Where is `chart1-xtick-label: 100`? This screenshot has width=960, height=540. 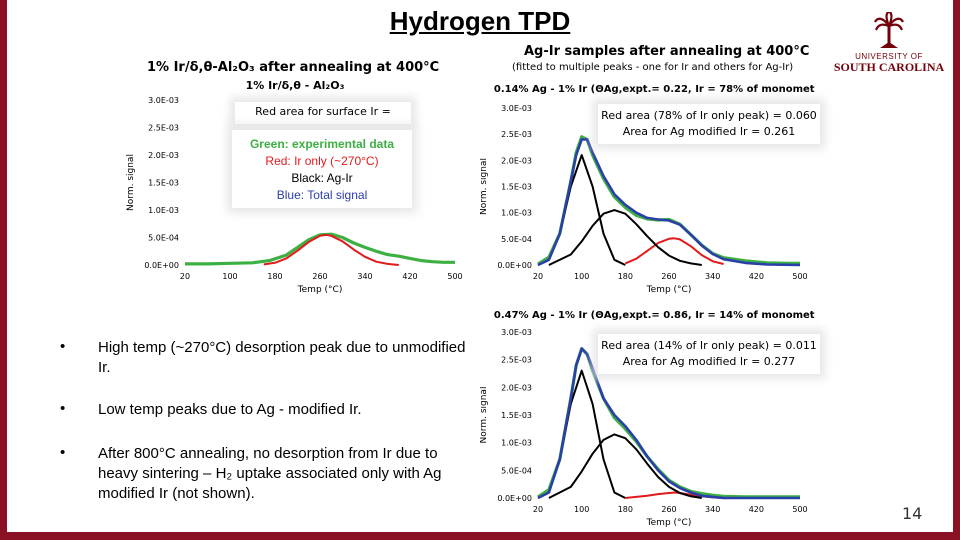
chart1-xtick-label: 100 is located at coordinates (229, 276).